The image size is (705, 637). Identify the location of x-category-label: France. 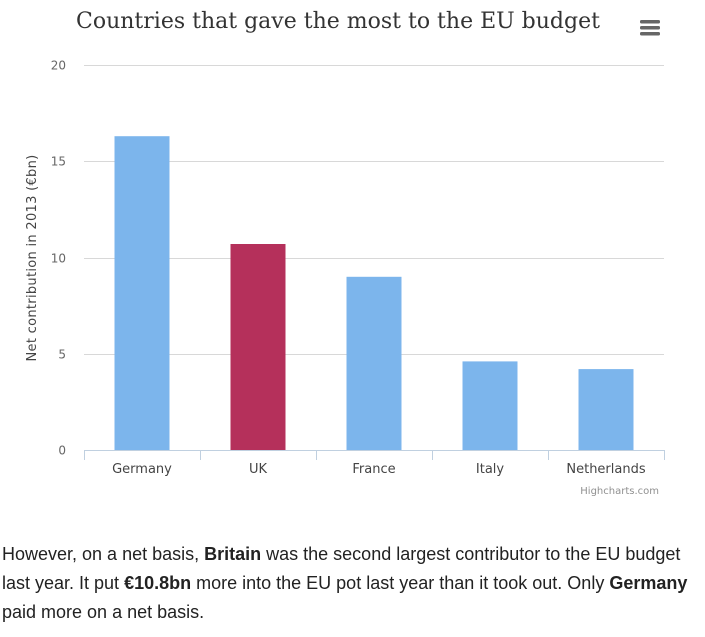
(373, 469).